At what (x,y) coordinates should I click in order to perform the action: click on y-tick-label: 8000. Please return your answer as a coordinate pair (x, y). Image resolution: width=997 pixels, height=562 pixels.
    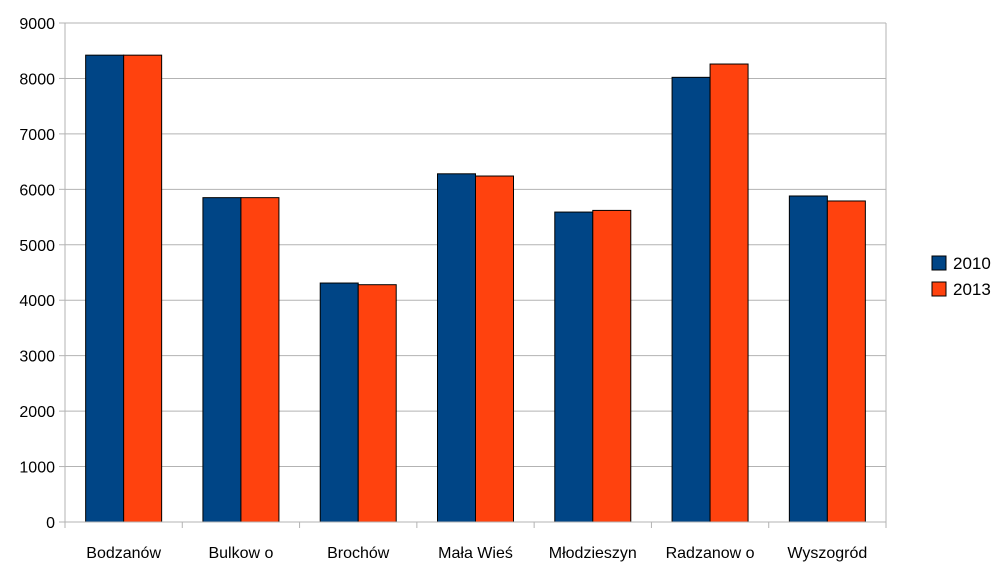
    Looking at the image, I should click on (37, 79).